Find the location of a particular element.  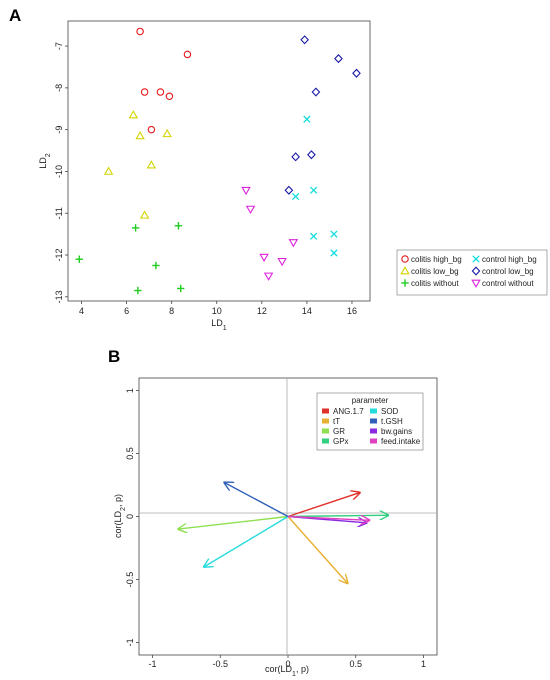

panel-b-y-ticks: 1 0.5 0 -0.5 -1 is located at coordinates (132, 517).